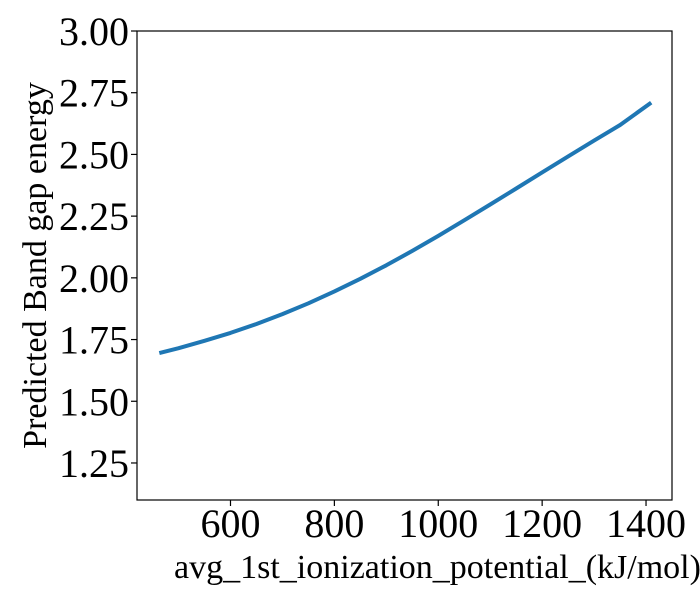 The image size is (700, 600). Describe the element at coordinates (94, 93) in the screenshot. I see `y-tick-label: 2.75` at that location.